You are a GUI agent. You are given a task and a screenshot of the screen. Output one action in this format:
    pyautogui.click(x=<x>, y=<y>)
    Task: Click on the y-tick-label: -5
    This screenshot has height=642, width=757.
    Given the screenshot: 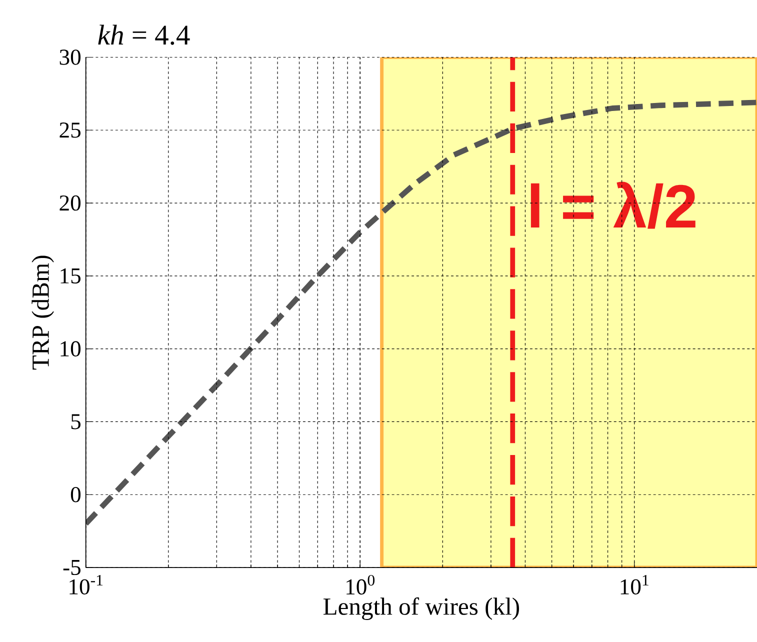 What is the action you would take?
    pyautogui.click(x=71, y=568)
    